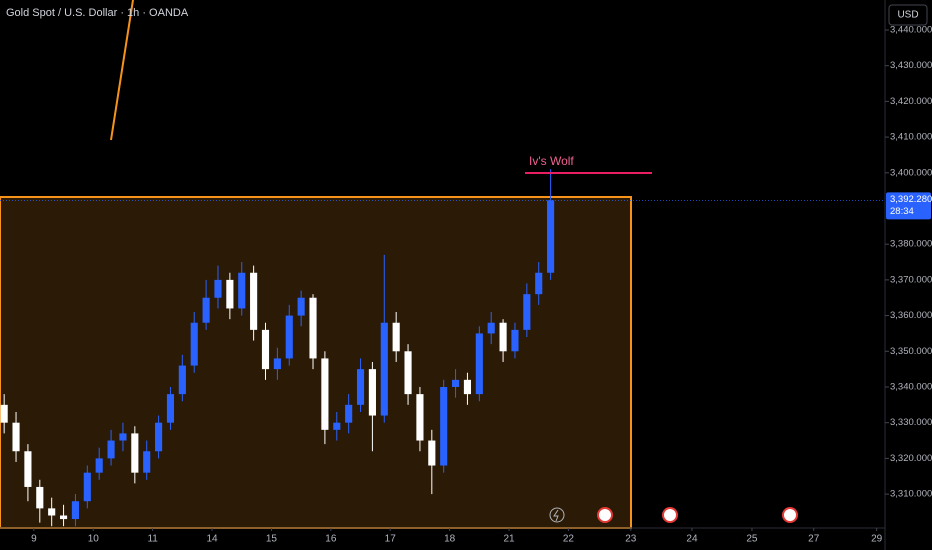 The image size is (932, 550). I want to click on y-tick-label: 3,360.000, so click(911, 315).